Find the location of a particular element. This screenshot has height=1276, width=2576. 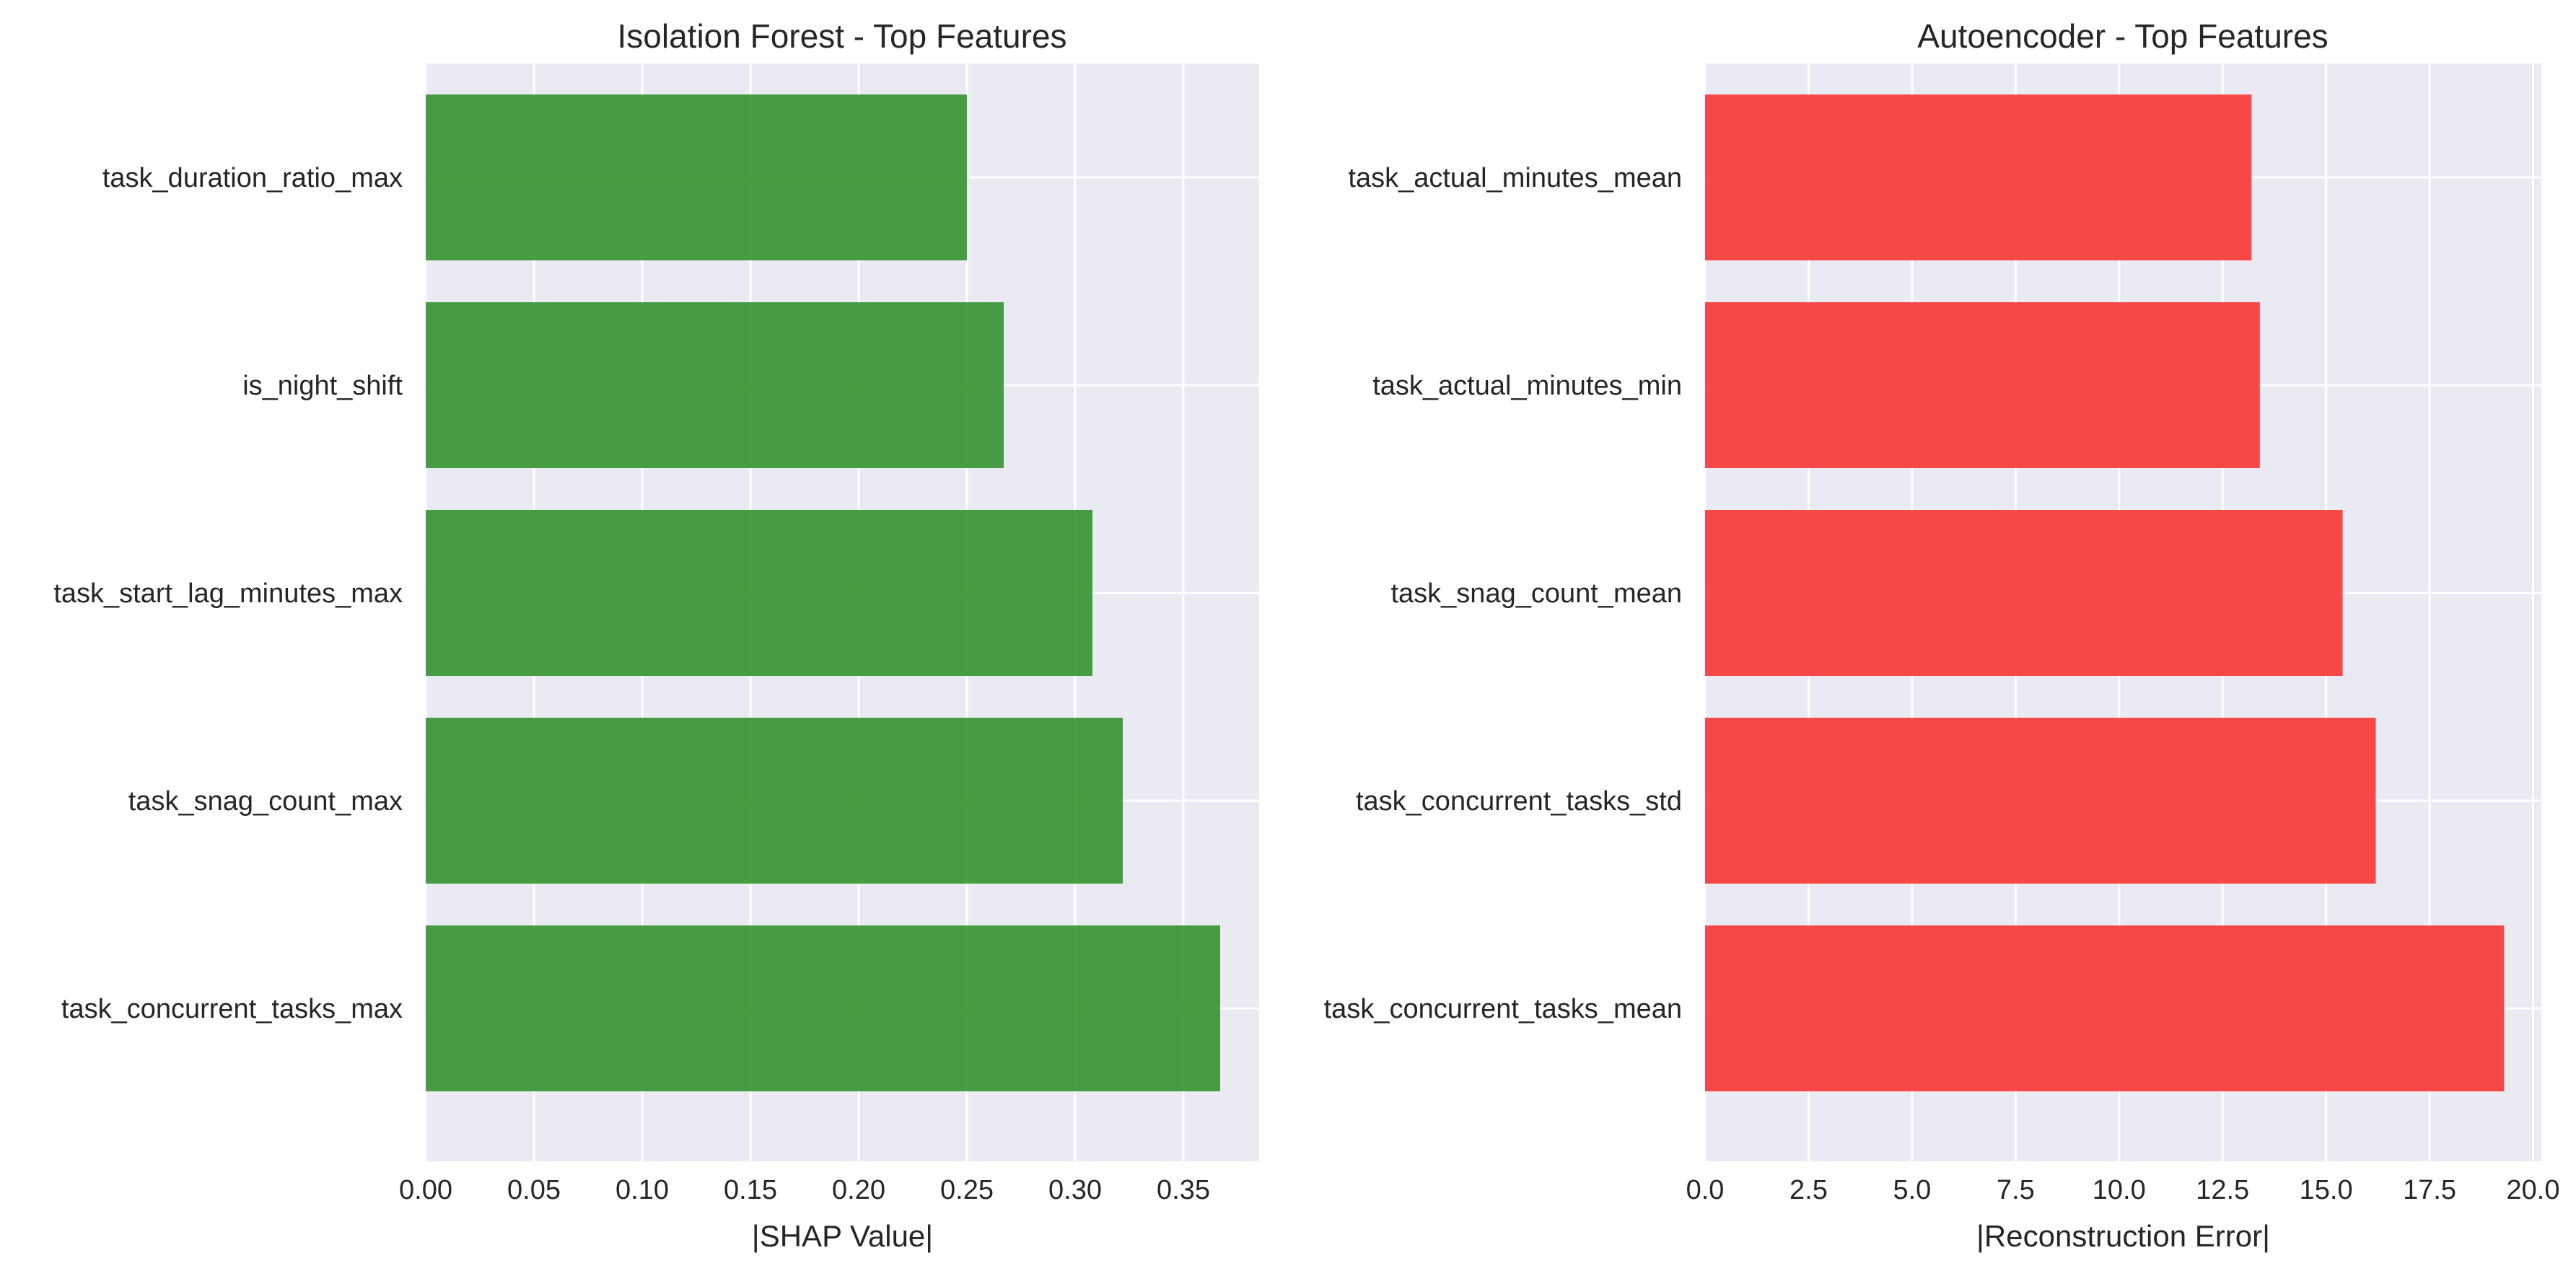

x-axis-label: |Reconstruction Error| is located at coordinates (2123, 1236).